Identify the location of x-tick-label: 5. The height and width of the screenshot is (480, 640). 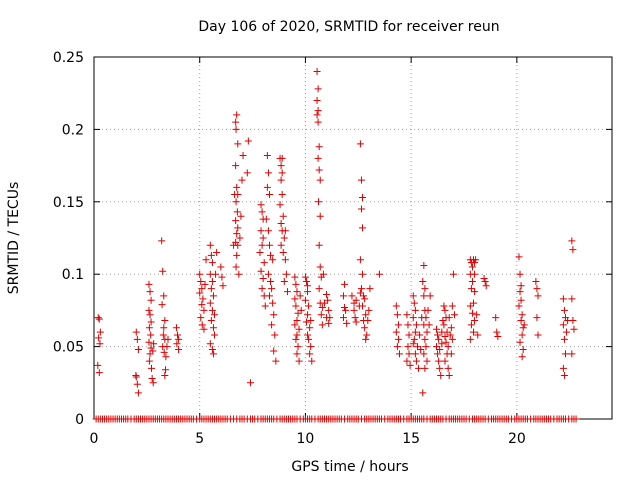
(199, 439).